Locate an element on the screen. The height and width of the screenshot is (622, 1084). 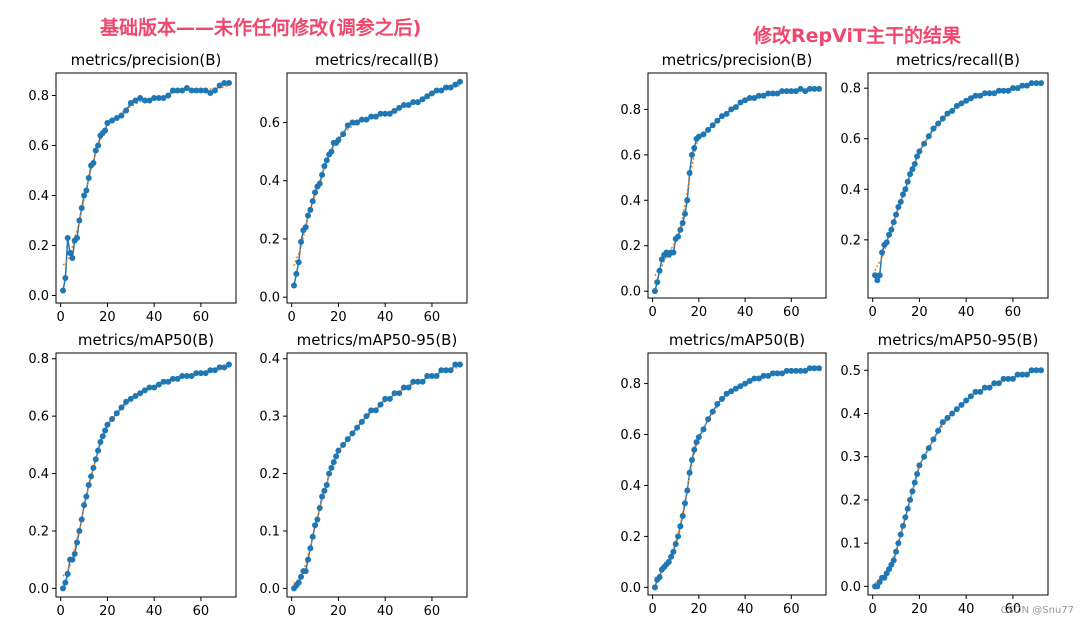
plot-title: metrics/recall(B) is located at coordinates (377, 60).